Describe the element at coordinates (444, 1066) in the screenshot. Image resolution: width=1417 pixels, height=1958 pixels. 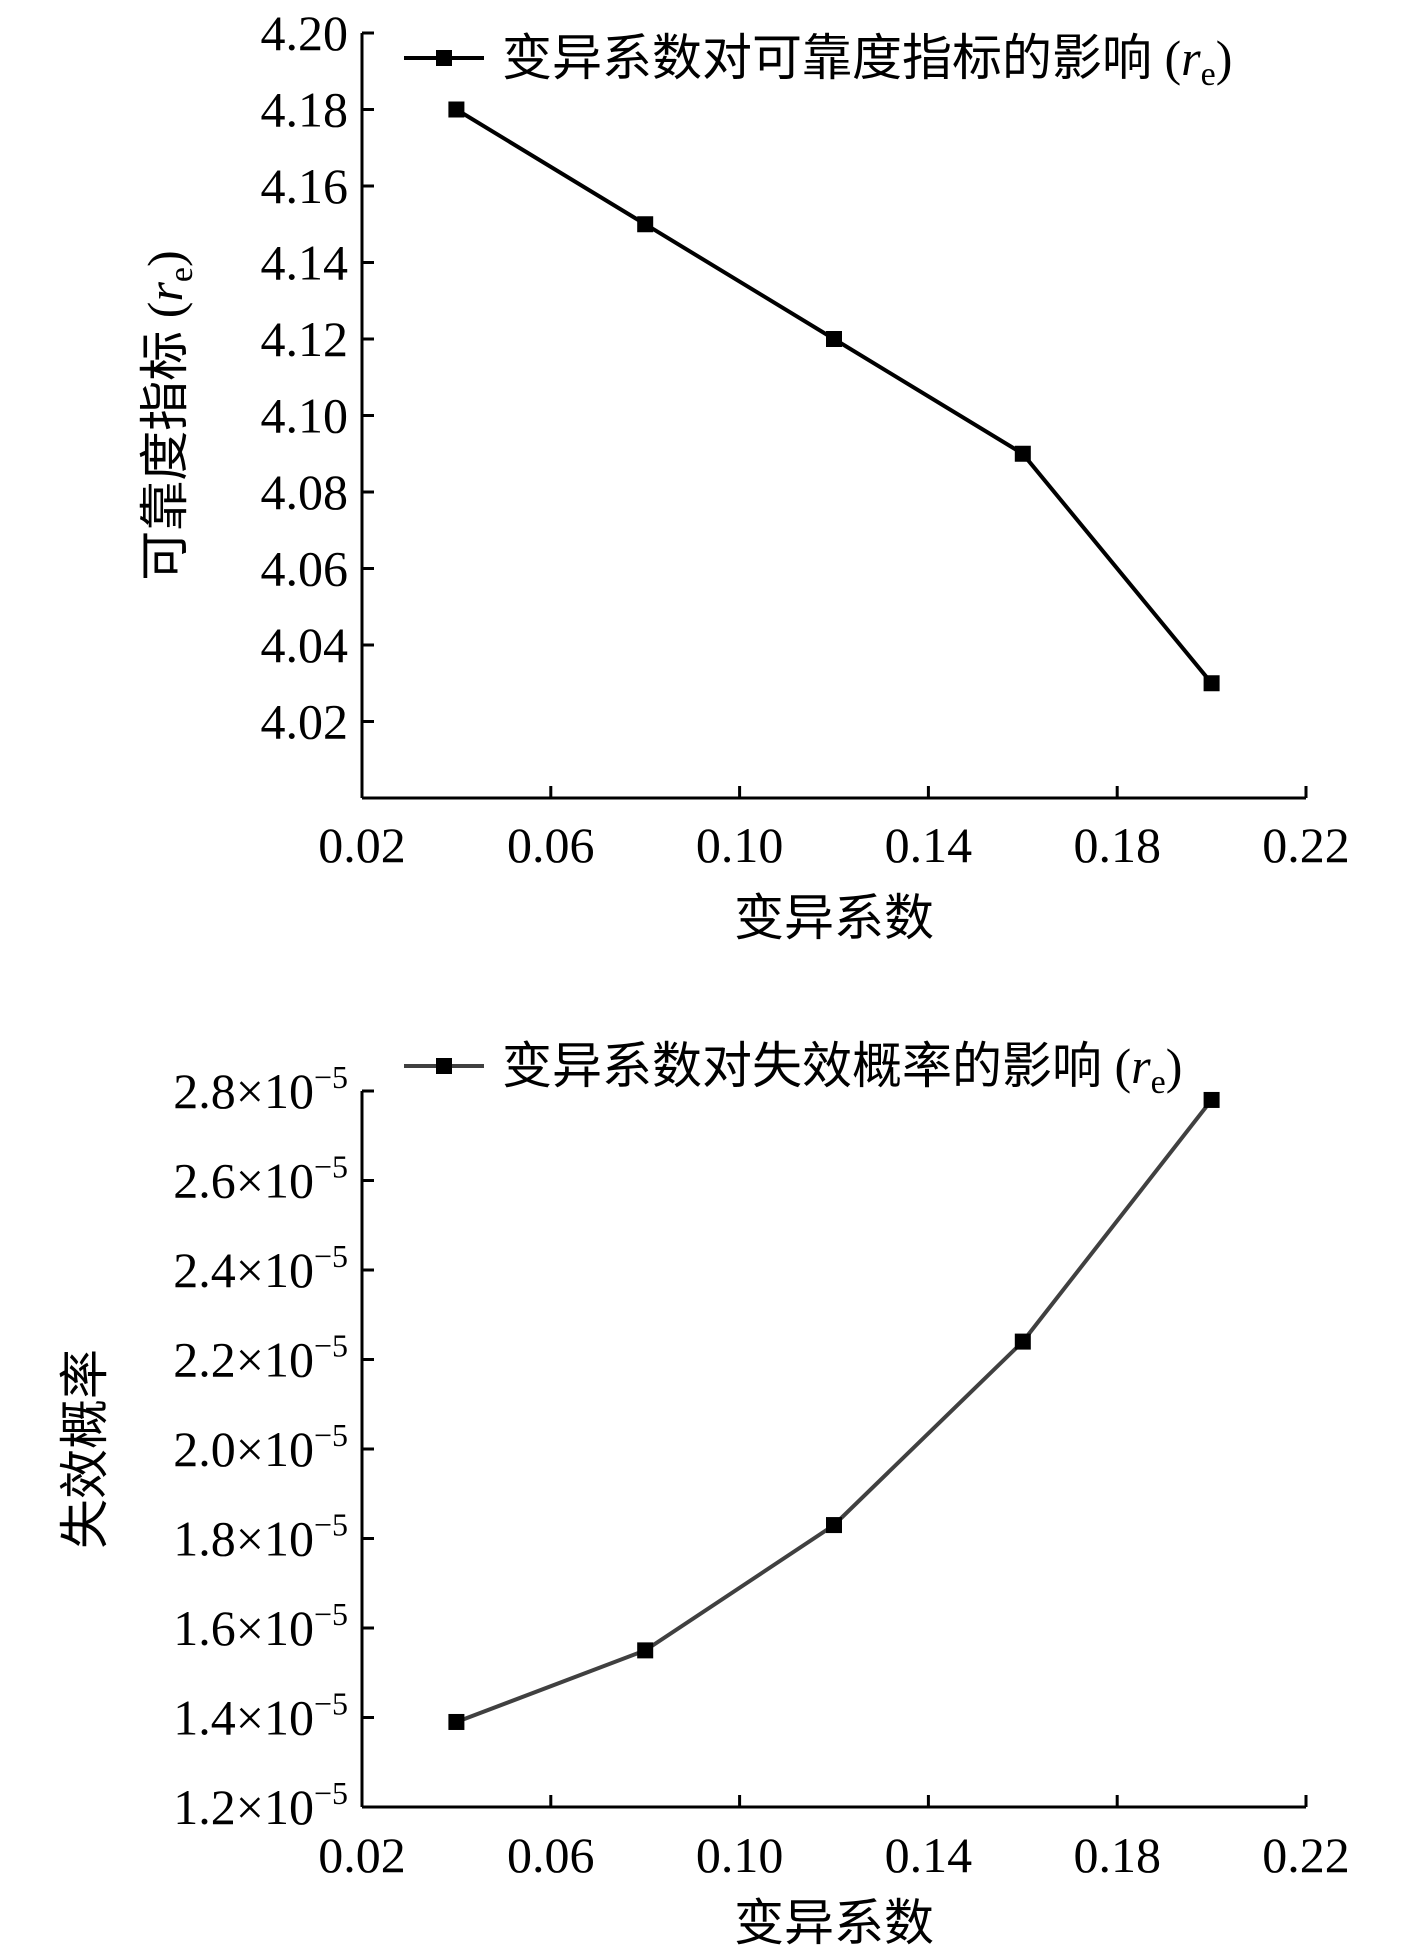
I see `chart1-legend-marker` at that location.